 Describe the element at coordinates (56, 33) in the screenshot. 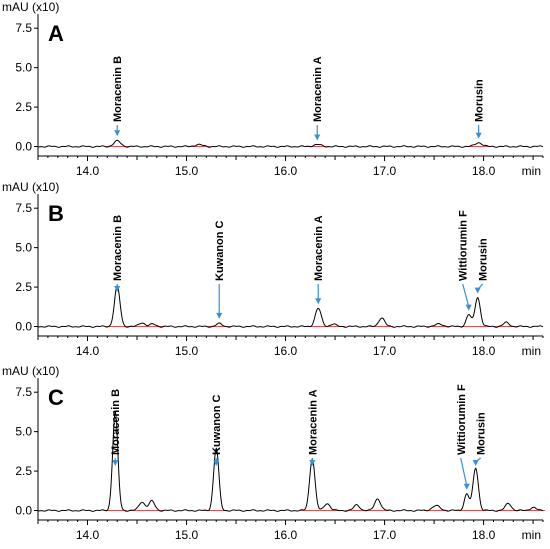

I see `panel-letter: A` at that location.